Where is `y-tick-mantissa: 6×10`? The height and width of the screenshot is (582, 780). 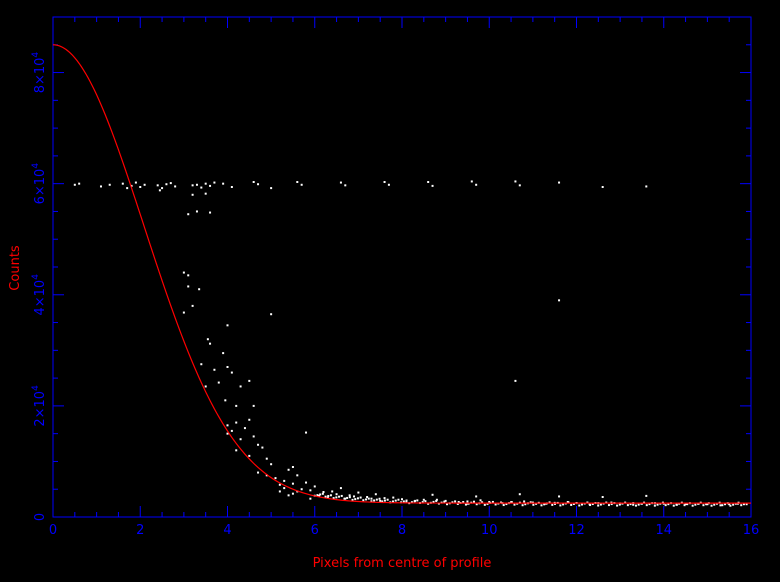
y-tick-mantissa: 6×10 is located at coordinates (40, 187).